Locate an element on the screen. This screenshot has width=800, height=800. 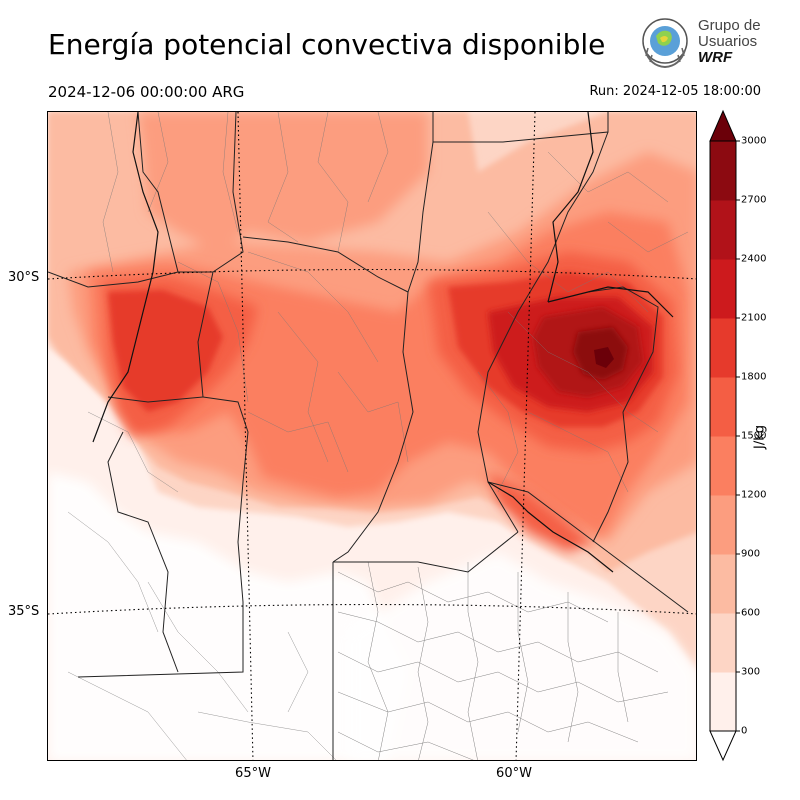
colorbar-tick-label: 600 is located at coordinates (751, 613).